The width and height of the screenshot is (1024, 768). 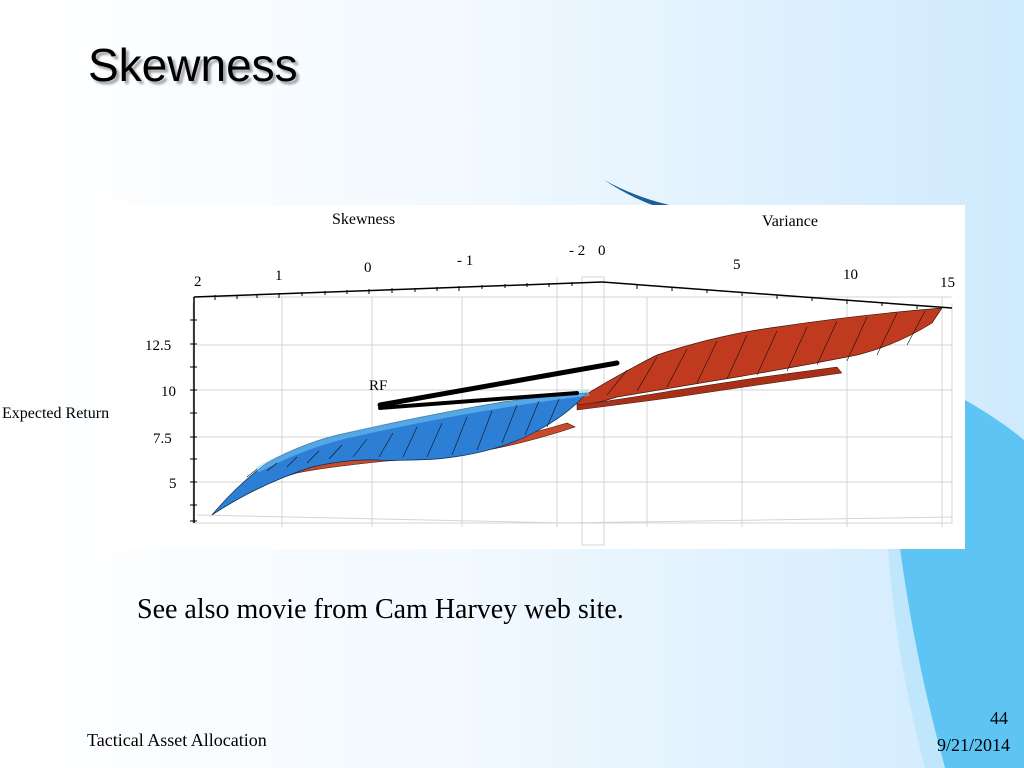 I want to click on skewness-tick-0: 0, so click(x=368, y=268).